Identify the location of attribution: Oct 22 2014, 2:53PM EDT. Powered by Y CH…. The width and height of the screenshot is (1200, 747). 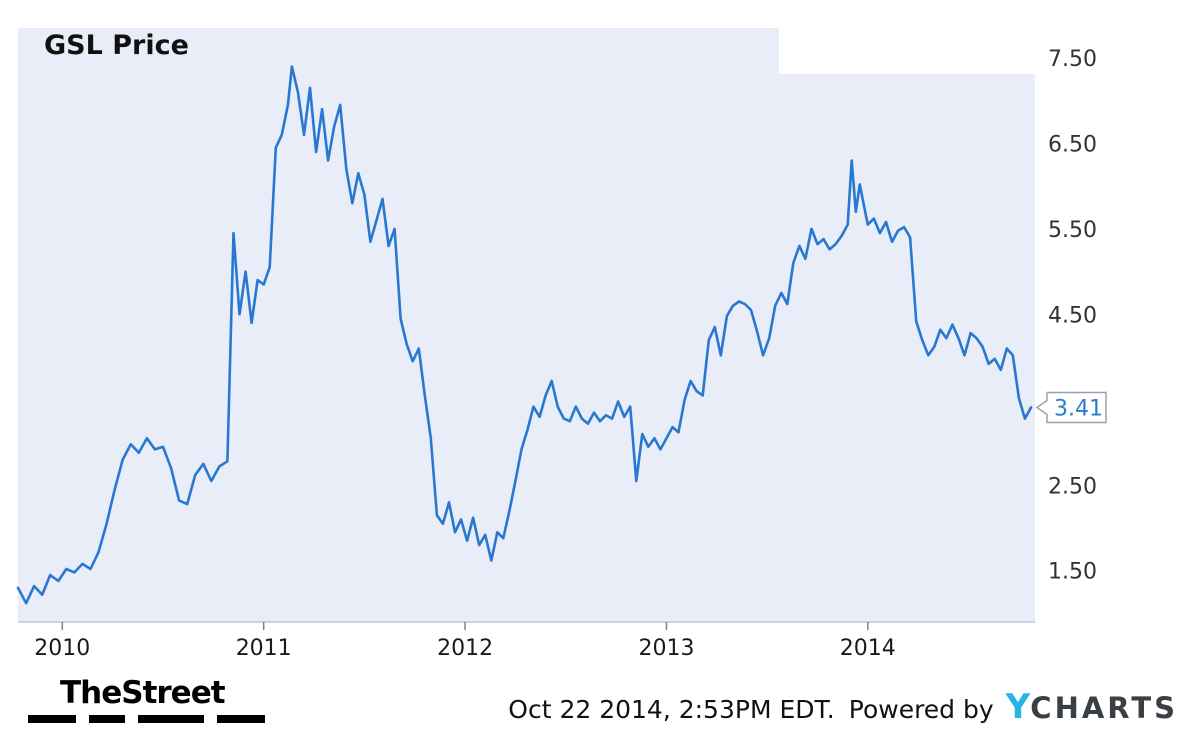
(843, 707).